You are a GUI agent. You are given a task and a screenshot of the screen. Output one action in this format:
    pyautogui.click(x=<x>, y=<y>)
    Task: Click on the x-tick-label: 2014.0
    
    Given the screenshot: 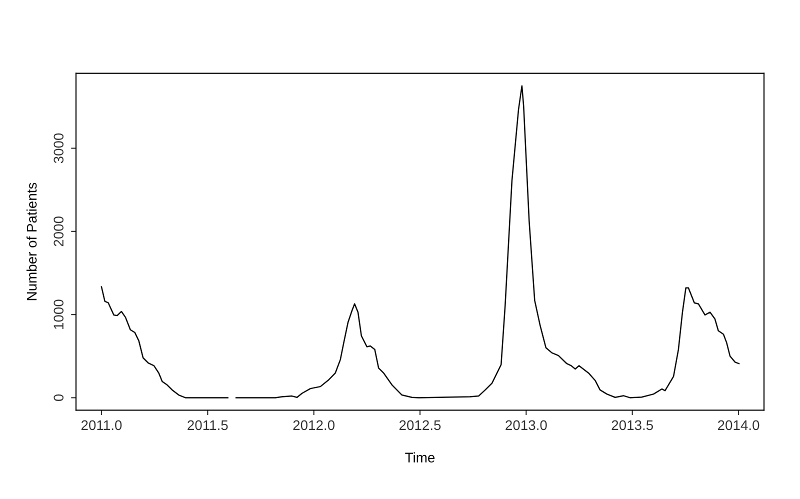 What is the action you would take?
    pyautogui.click(x=739, y=425)
    